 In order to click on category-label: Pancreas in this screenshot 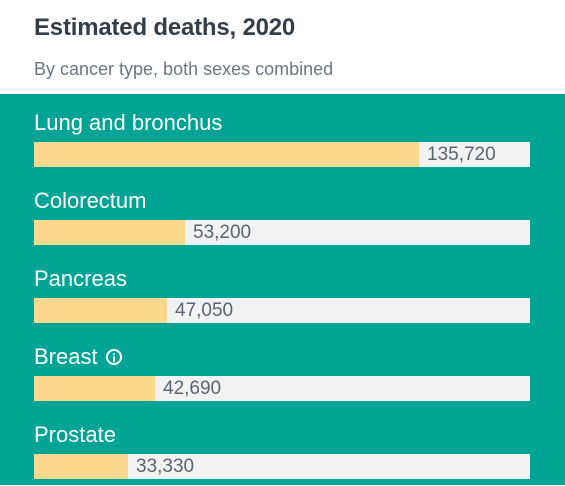, I will do `click(80, 279)`.